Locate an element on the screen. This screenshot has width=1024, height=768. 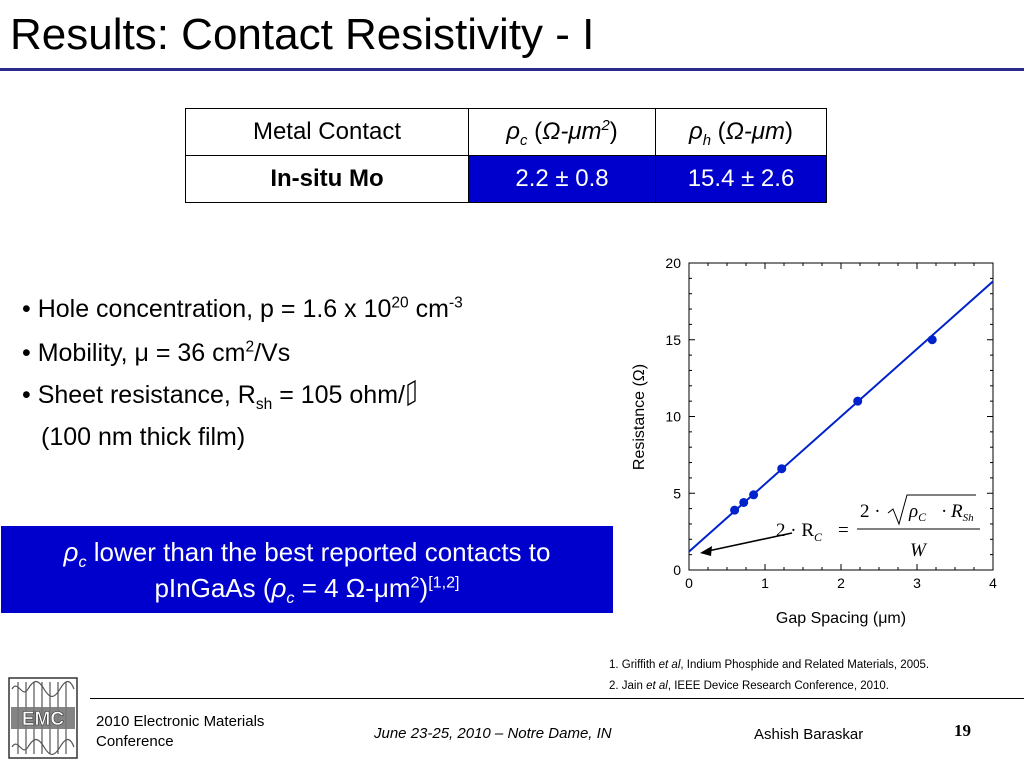
row-rho-c-value: 2.2 ± 0.8 is located at coordinates (562, 179).